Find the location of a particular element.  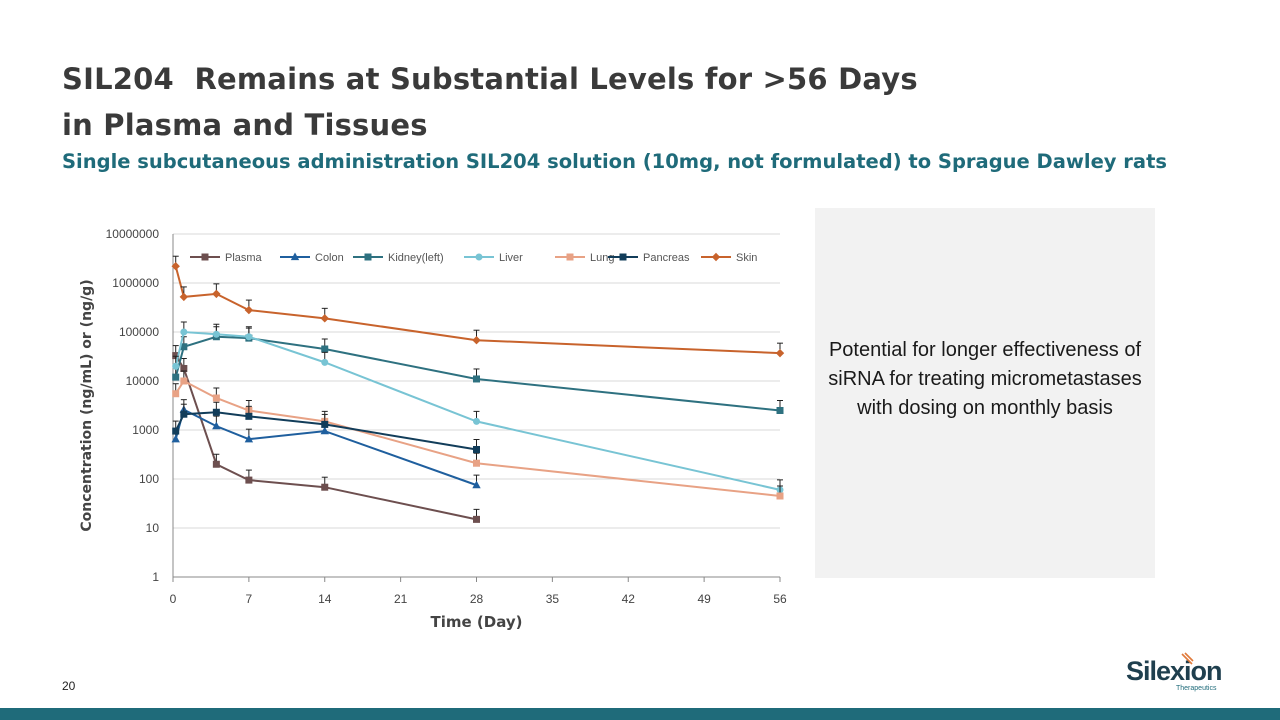

y-tick-label: 1000000 is located at coordinates (135, 283).